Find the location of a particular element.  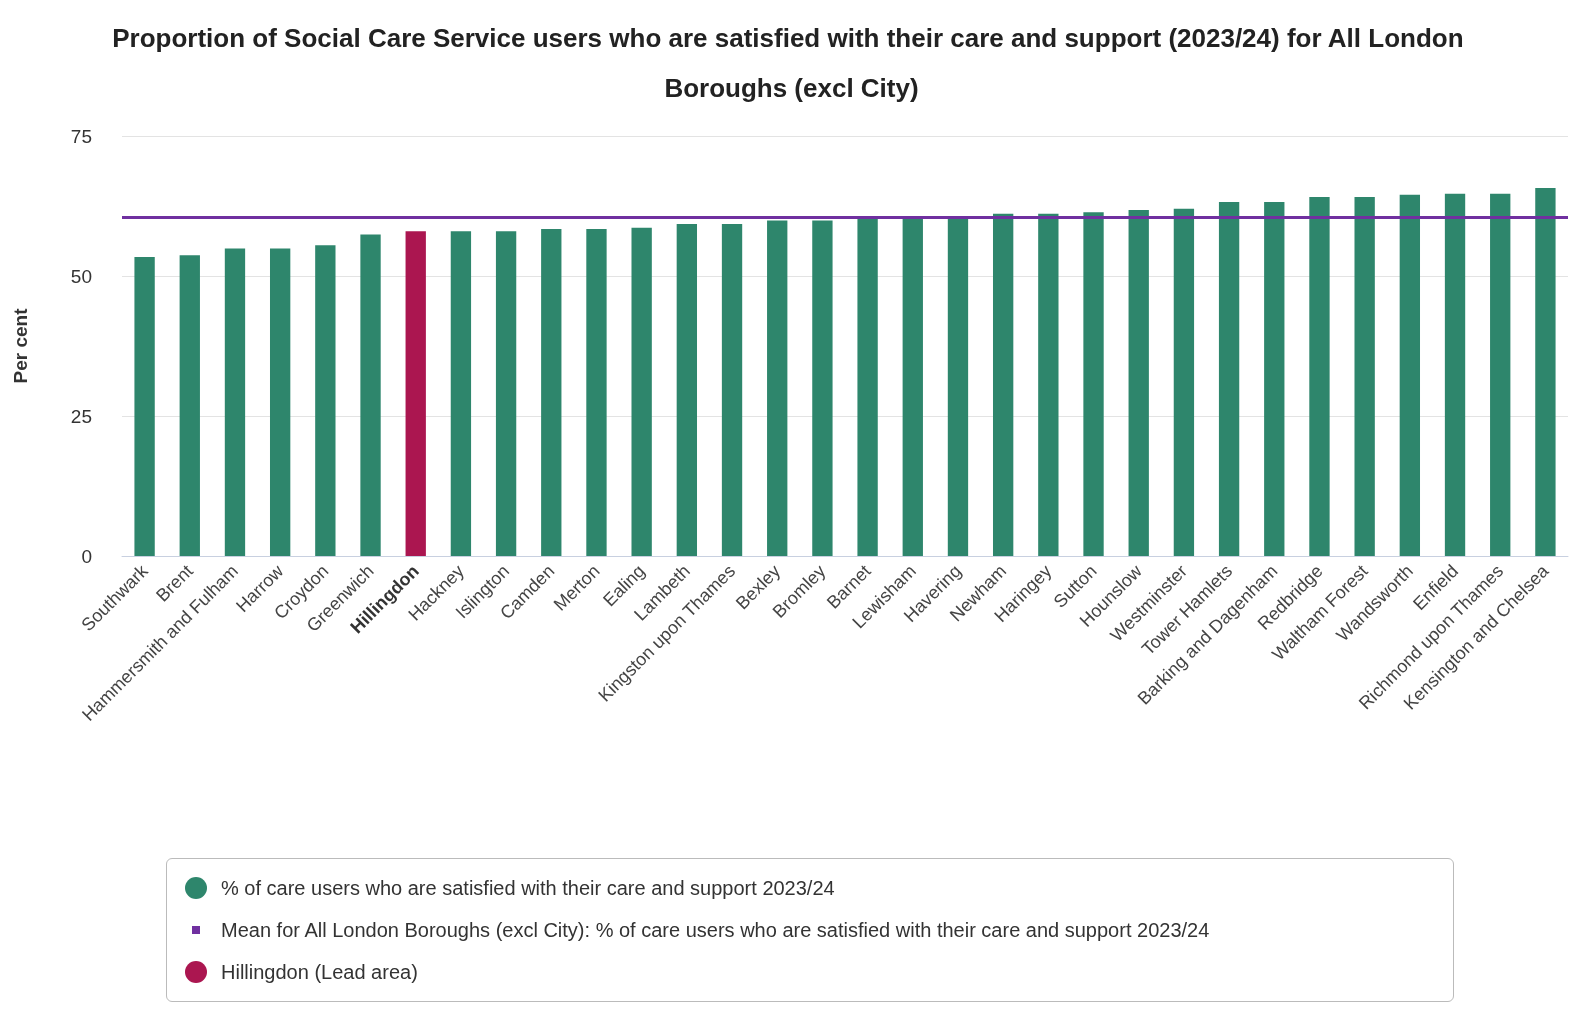

chart-title: Proportion of Social Care Service users who are satisfied with their care and support (2023/24) for All London Boroughs (excl City) is located at coordinates (791, 63).